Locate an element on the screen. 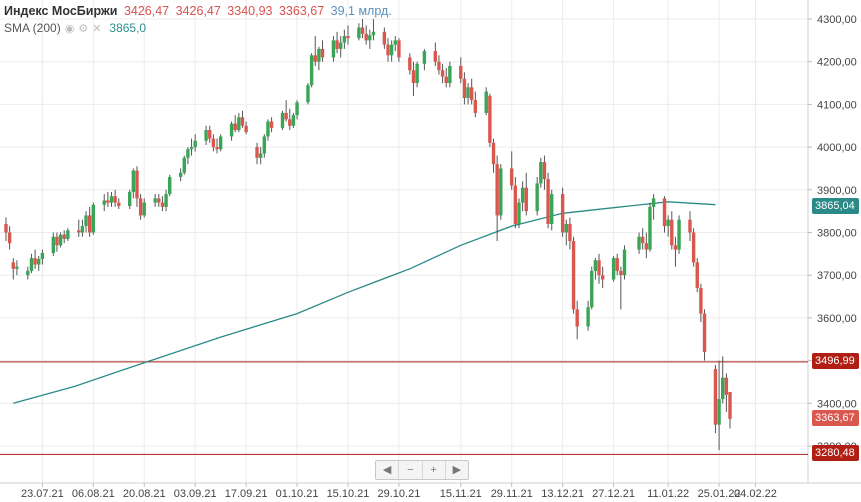 The width and height of the screenshot is (861, 502). y-tick-label: 3800,00 is located at coordinates (837, 234).